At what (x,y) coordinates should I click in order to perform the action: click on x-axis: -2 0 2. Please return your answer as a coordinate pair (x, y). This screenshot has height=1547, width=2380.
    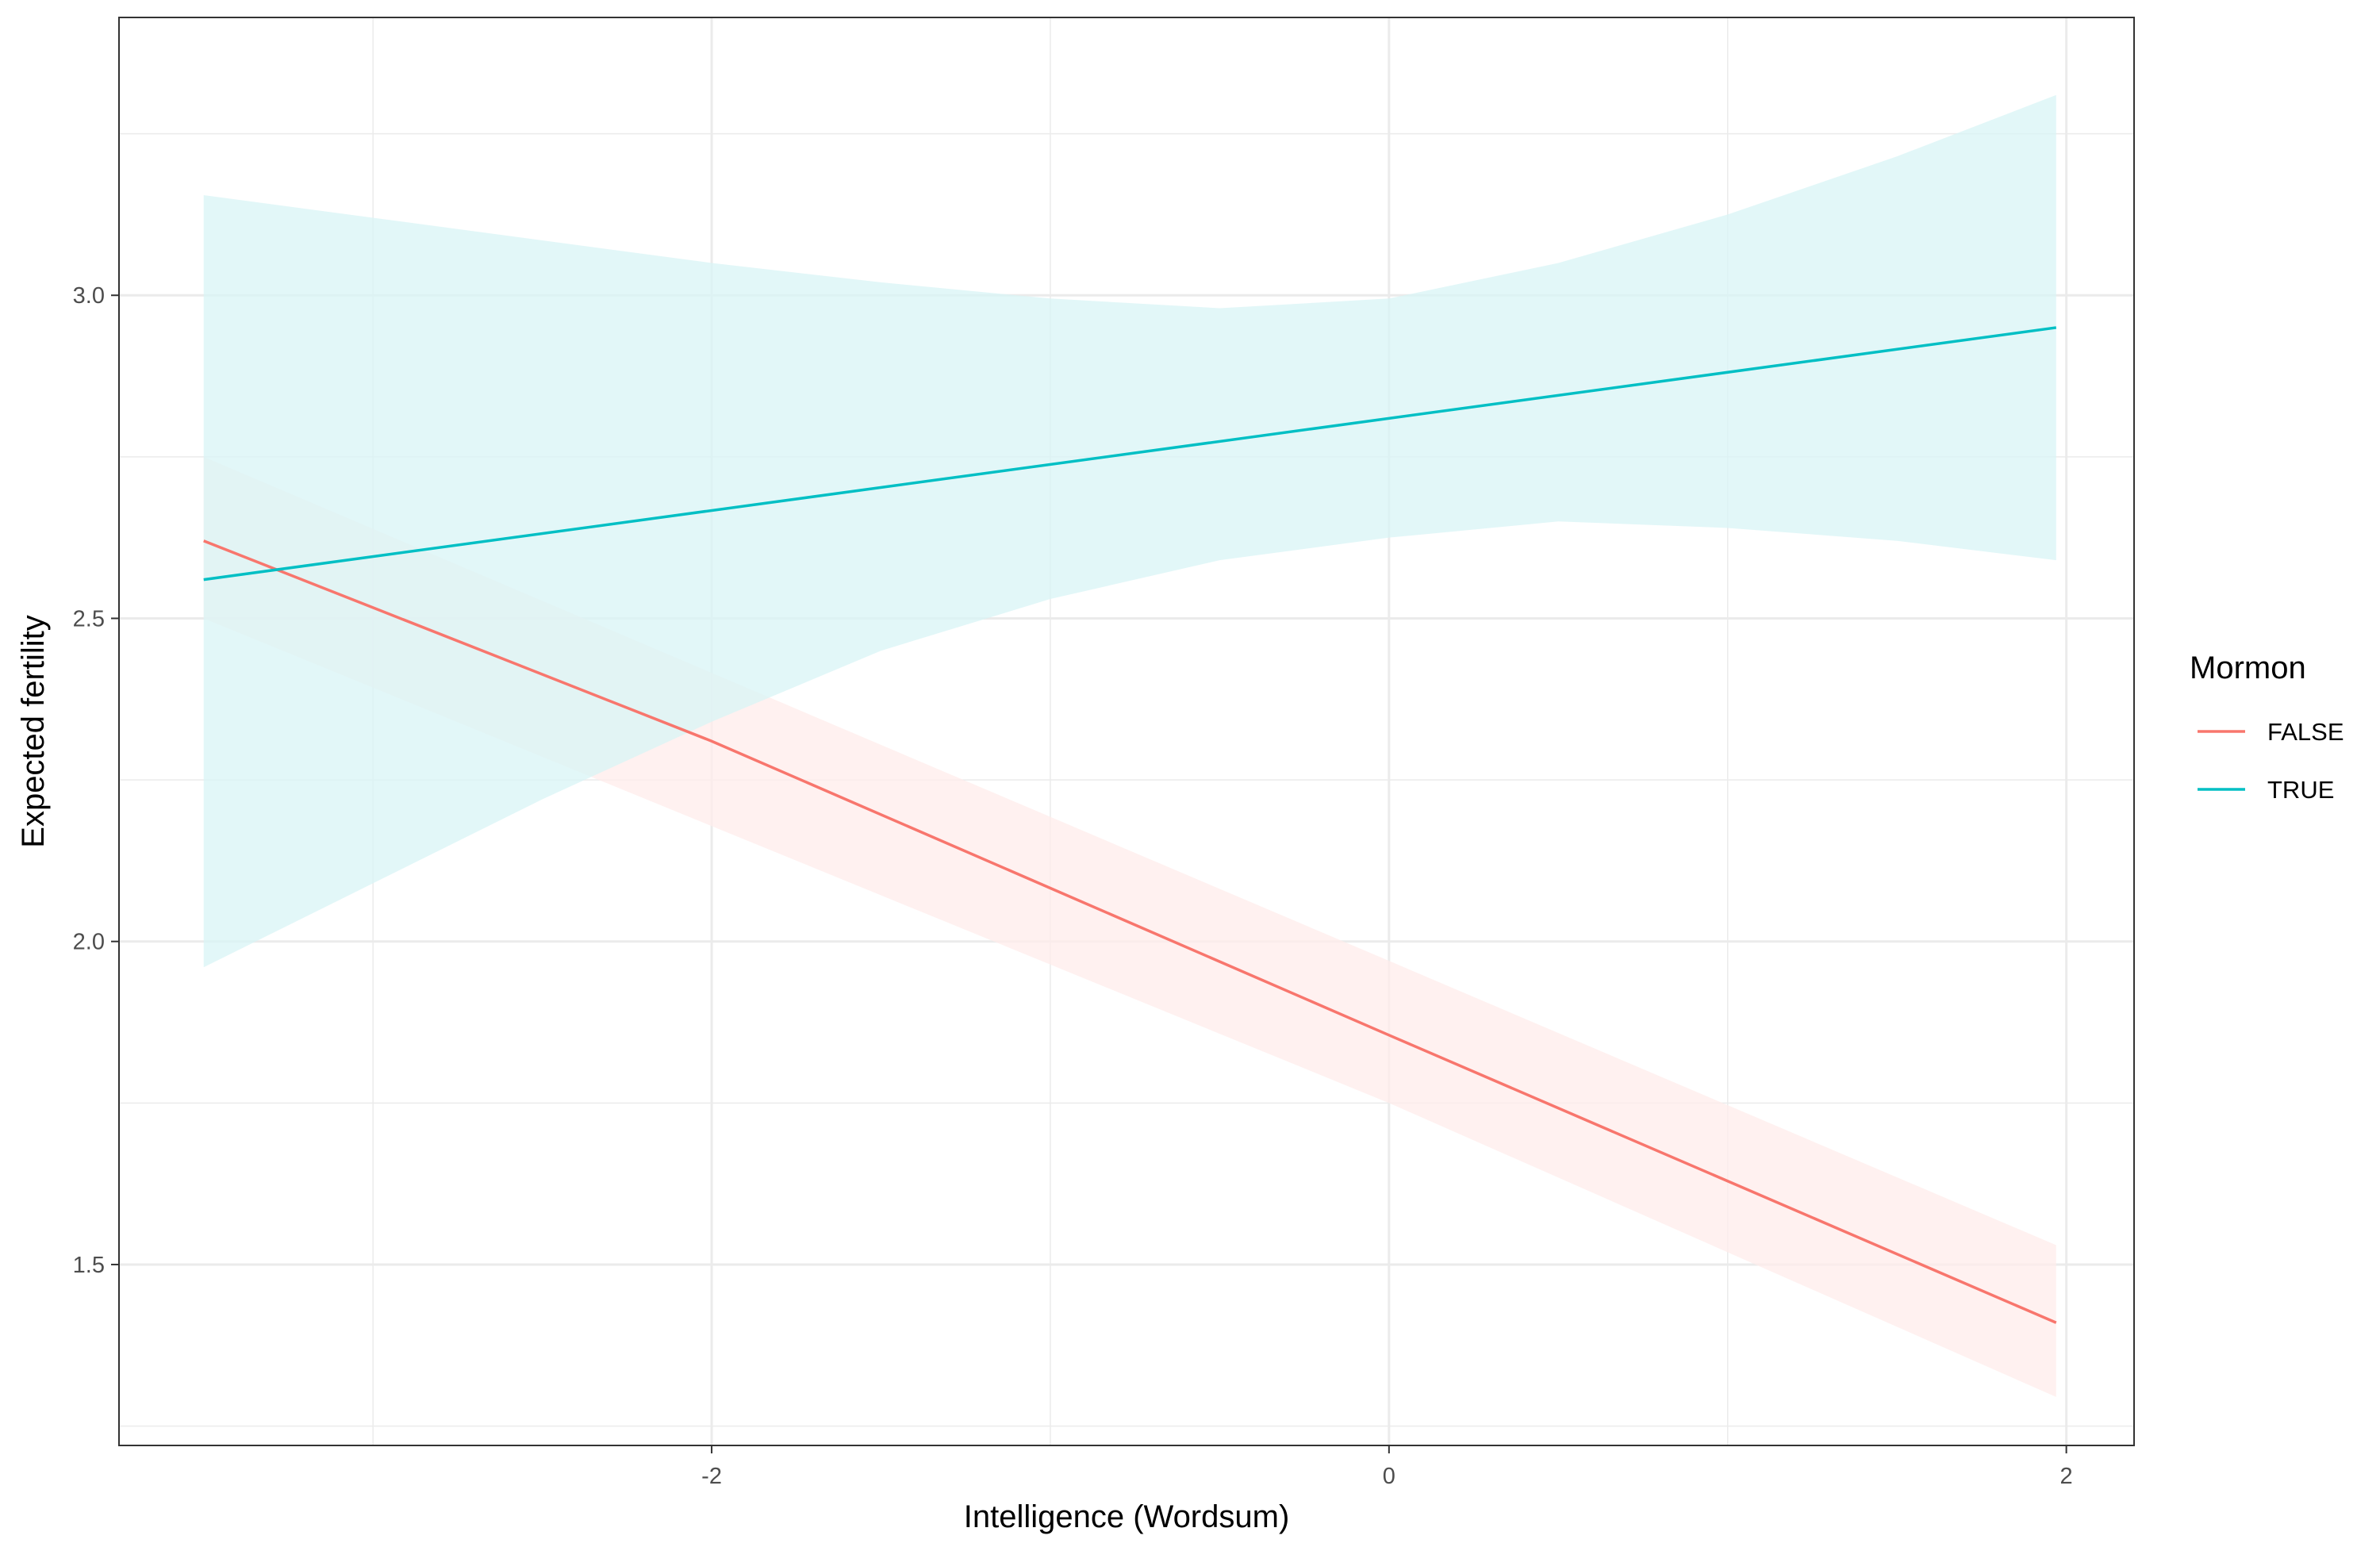
    Looking at the image, I should click on (1387, 1467).